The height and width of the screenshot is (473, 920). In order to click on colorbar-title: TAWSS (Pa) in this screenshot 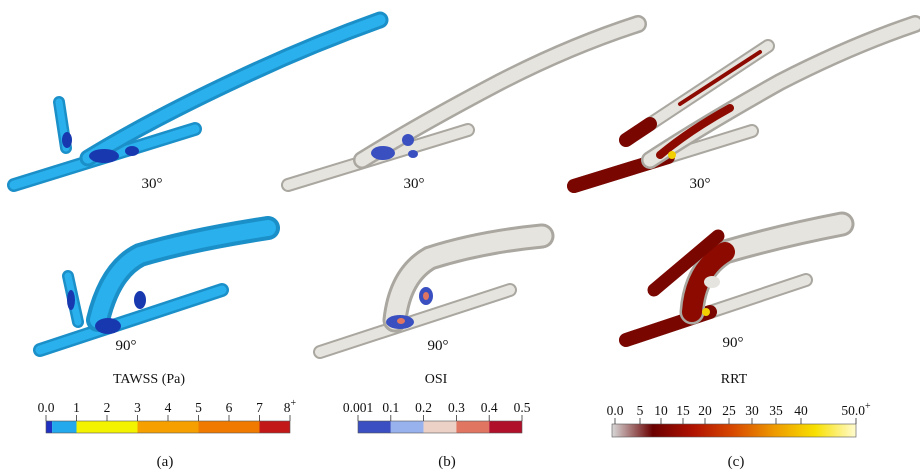, I will do `click(149, 379)`.